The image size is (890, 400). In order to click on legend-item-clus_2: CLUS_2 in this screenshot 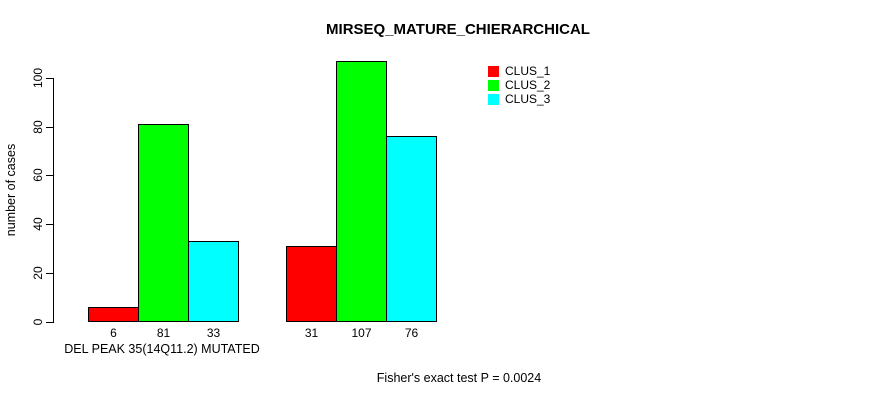, I will do `click(519, 85)`.